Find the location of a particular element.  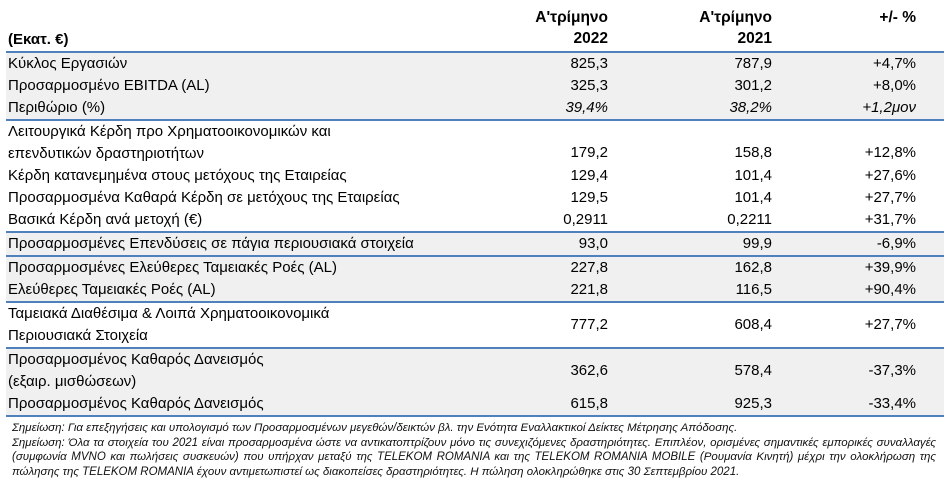

column-header-2022: Α'τρίμηνο 2022 is located at coordinates (523, 27).